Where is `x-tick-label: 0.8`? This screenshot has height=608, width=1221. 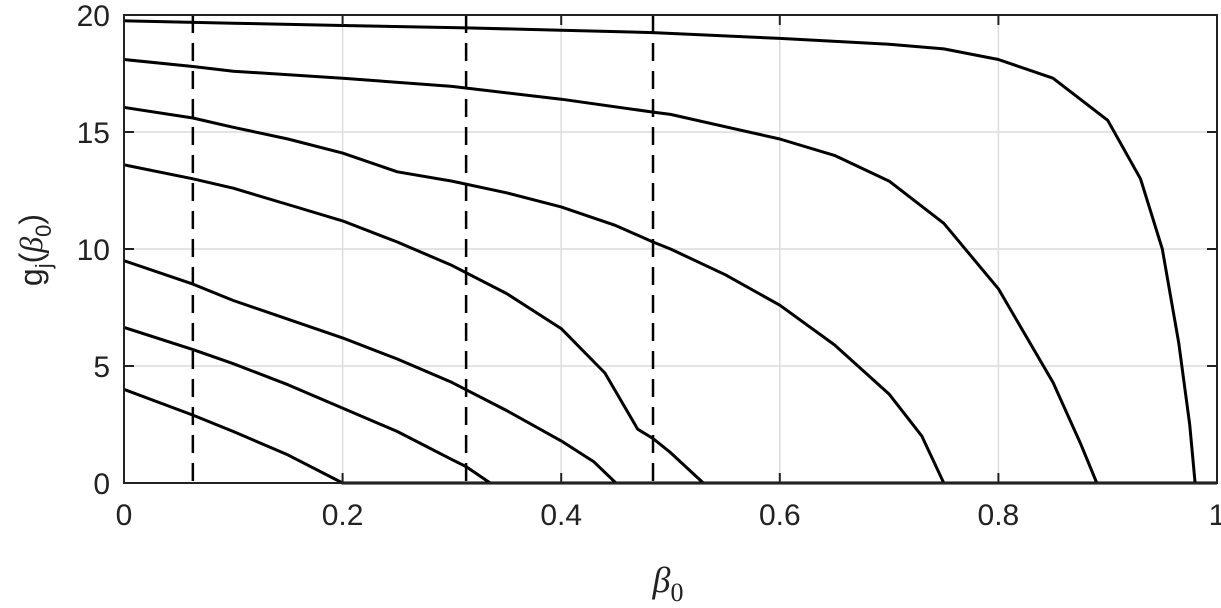 x-tick-label: 0.8 is located at coordinates (999, 515).